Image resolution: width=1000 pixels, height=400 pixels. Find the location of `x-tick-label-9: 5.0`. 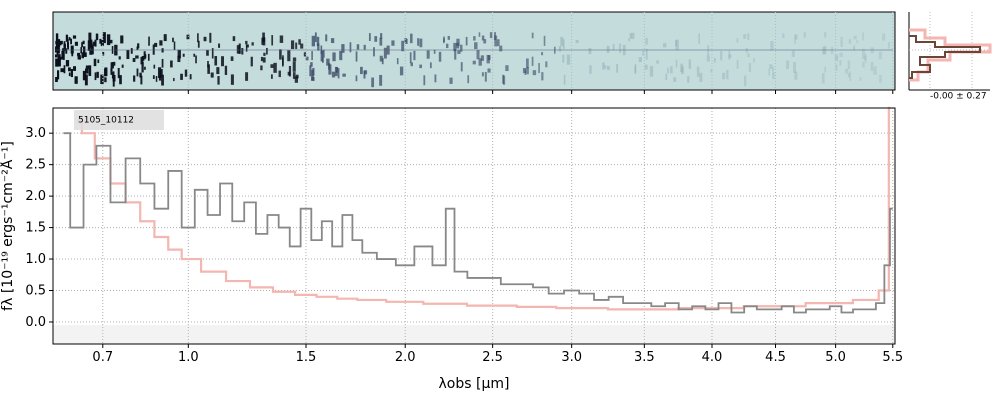

x-tick-label-9: 5.0 is located at coordinates (835, 357).